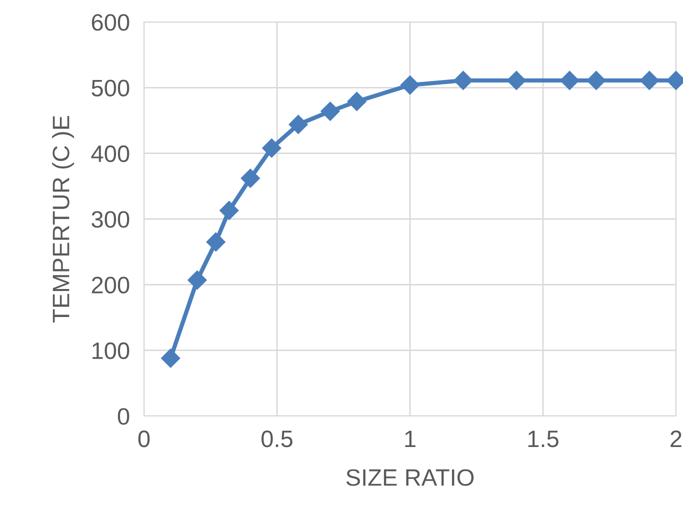 The width and height of the screenshot is (683, 524). I want to click on y-tick-label: 300, so click(111, 219).